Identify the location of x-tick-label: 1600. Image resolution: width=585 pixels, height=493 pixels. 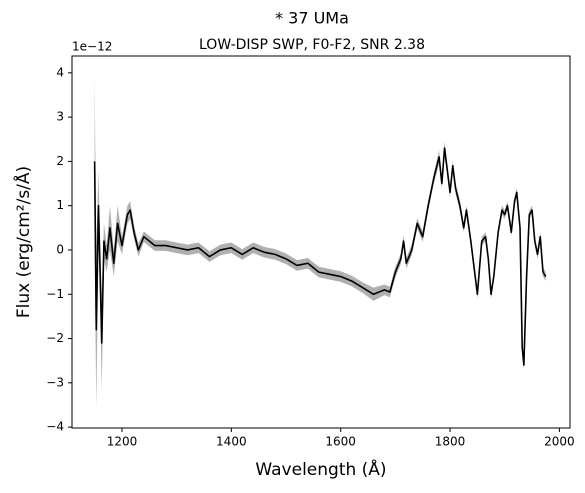
(340, 442).